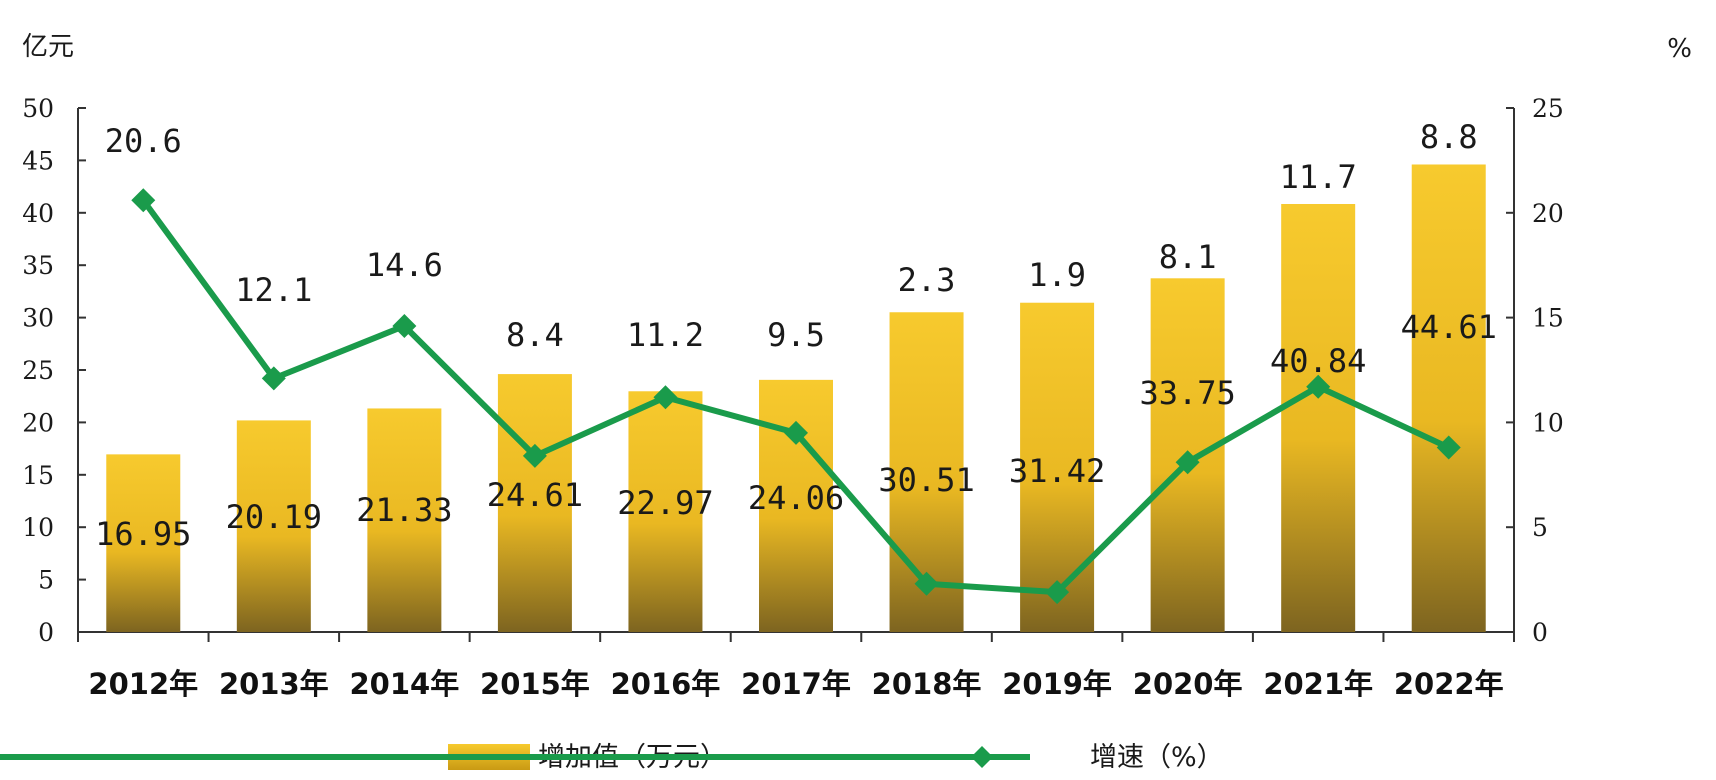  I want to click on category-label: 2014年, so click(405, 684).